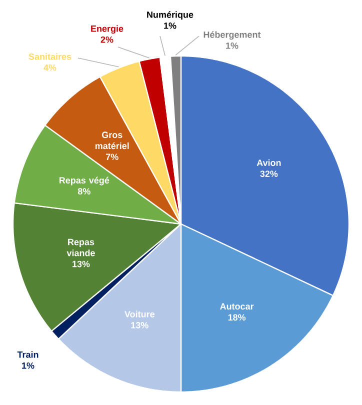  I want to click on slice-label: Repas végé, so click(84, 181).